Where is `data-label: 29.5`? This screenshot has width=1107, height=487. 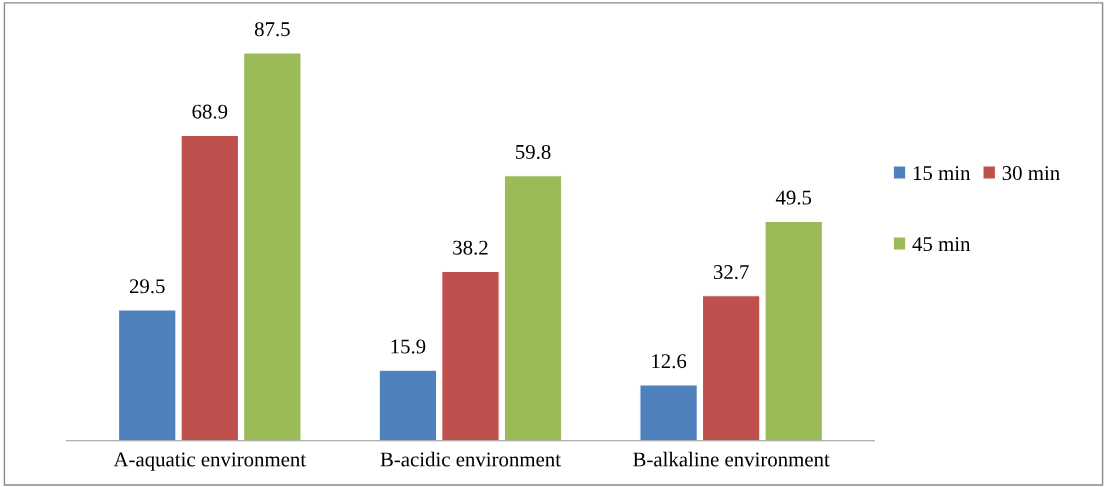 data-label: 29.5 is located at coordinates (147, 286).